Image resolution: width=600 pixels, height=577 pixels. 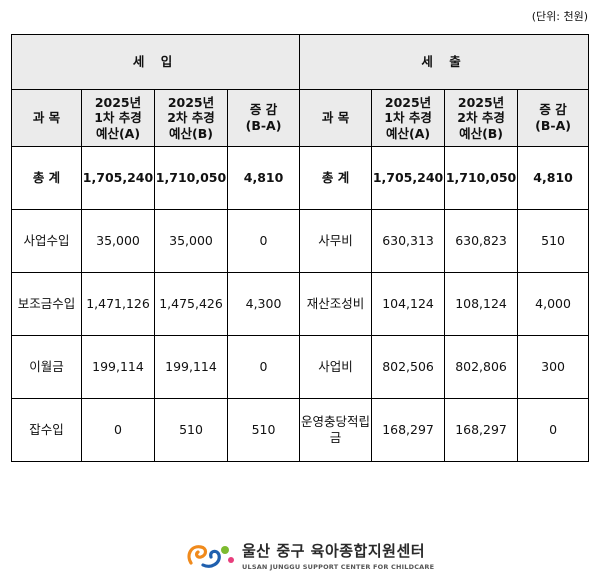 I want to click on expense-diff-cell: 510, so click(x=553, y=241).